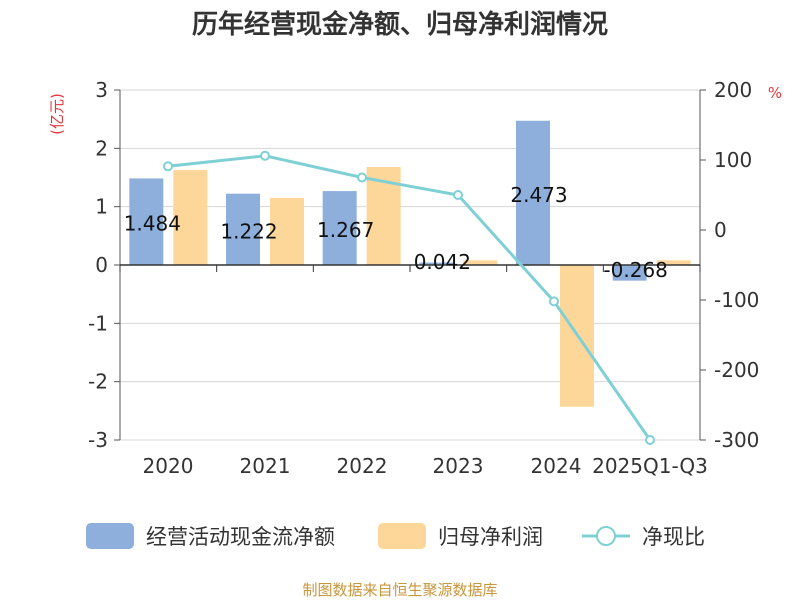 Image resolution: width=800 pixels, height=600 pixels. I want to click on legend-label: 归母净利润, so click(490, 537).